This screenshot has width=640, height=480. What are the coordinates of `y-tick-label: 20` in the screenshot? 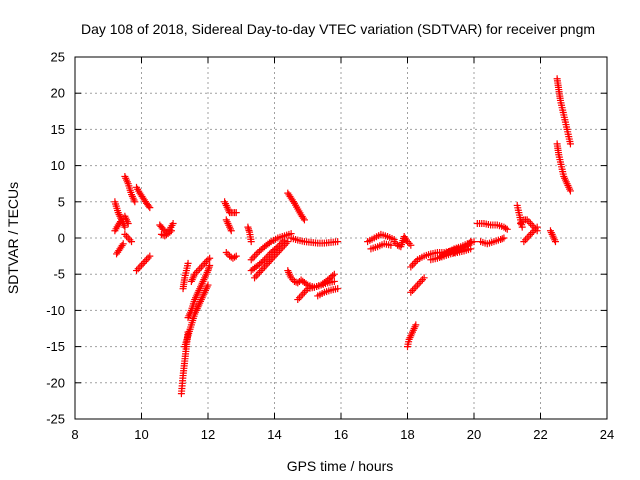 It's located at (58, 93).